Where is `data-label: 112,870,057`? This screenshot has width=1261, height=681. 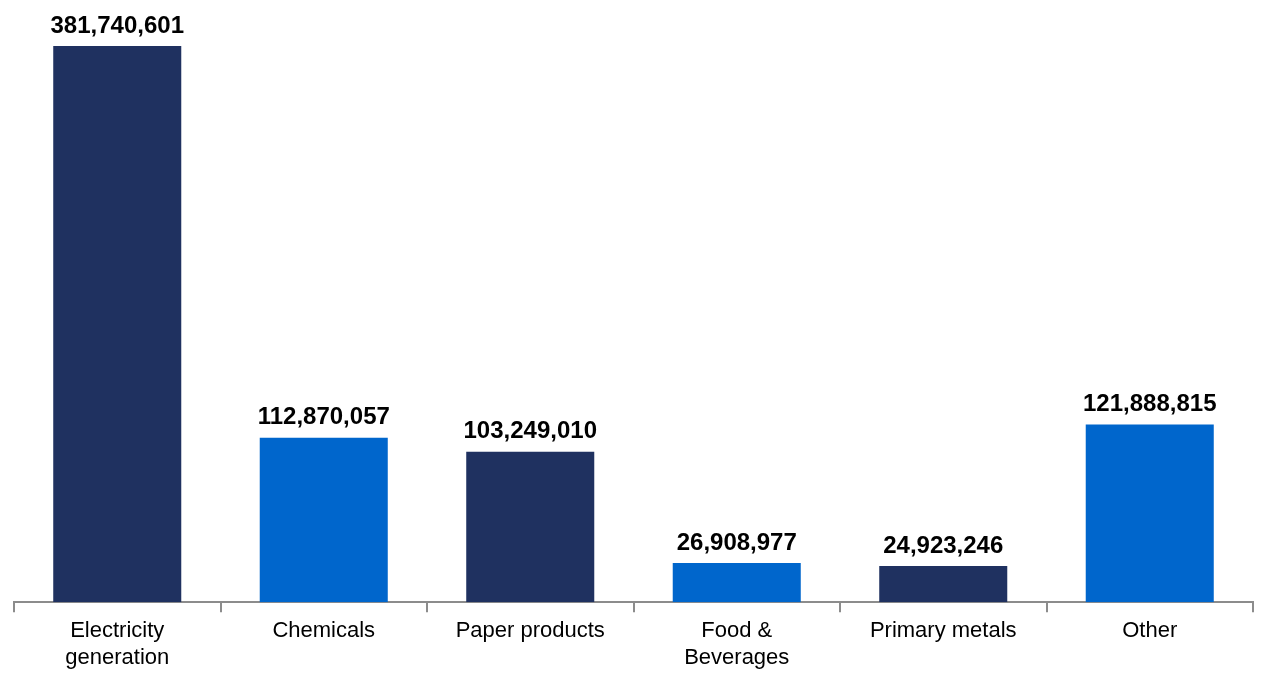 data-label: 112,870,057 is located at coordinates (323, 416).